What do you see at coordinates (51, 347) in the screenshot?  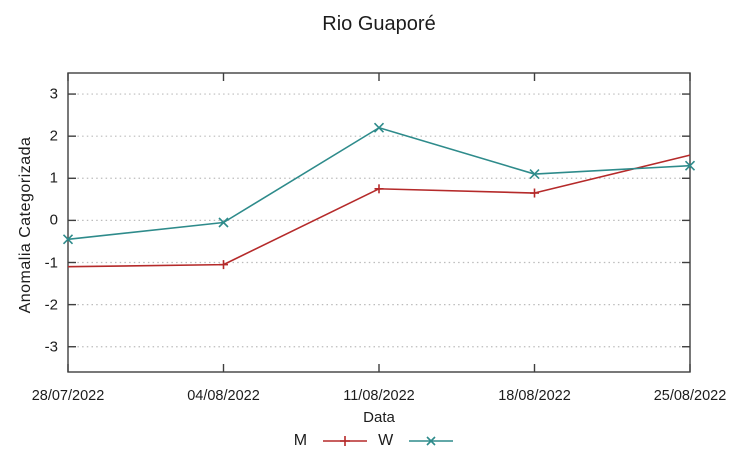 I see `y-tick-label: -3` at bounding box center [51, 347].